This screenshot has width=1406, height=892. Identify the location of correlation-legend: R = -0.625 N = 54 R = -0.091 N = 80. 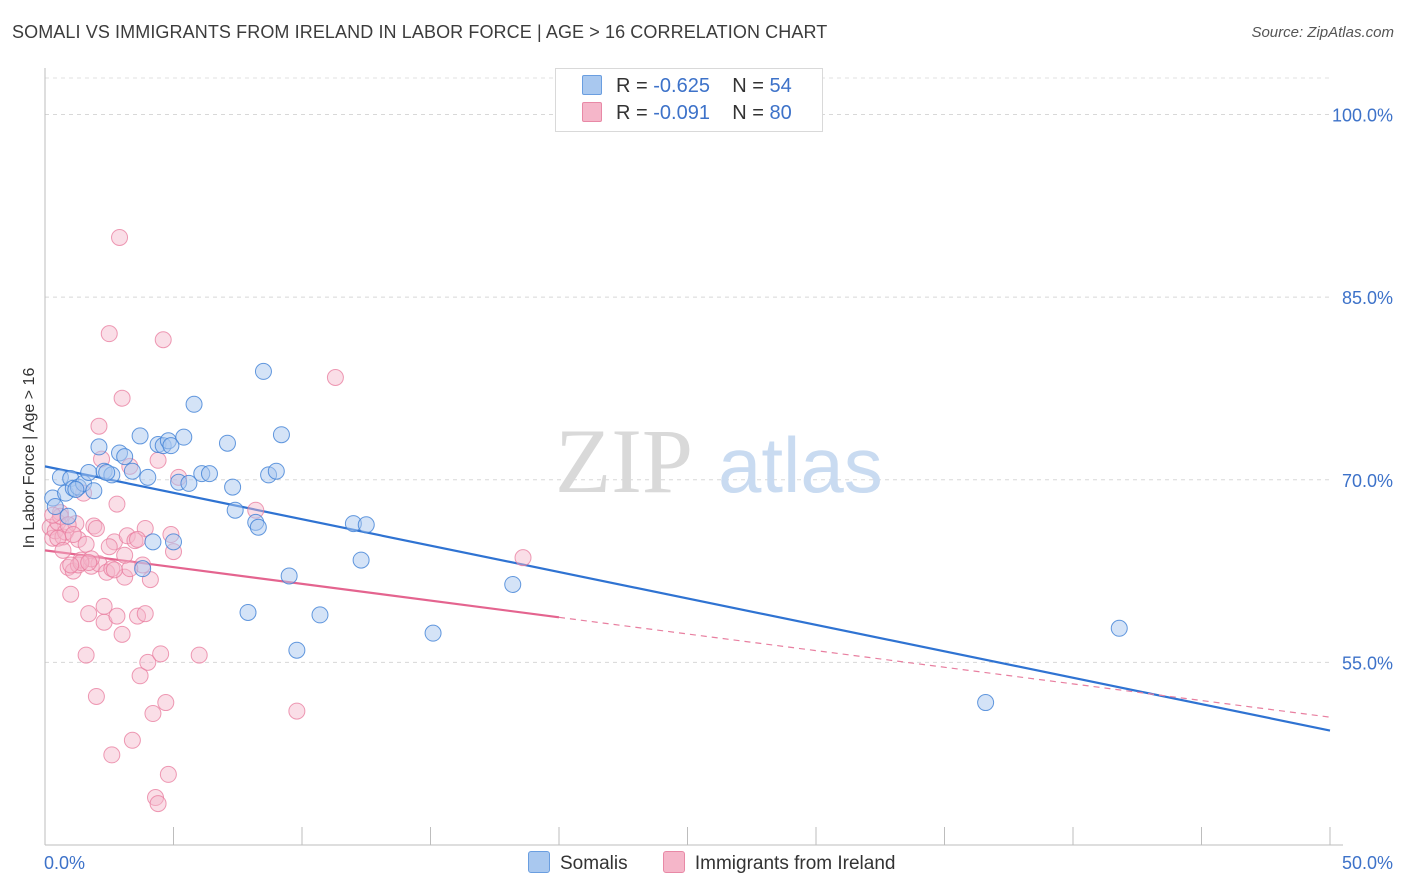
(689, 100).